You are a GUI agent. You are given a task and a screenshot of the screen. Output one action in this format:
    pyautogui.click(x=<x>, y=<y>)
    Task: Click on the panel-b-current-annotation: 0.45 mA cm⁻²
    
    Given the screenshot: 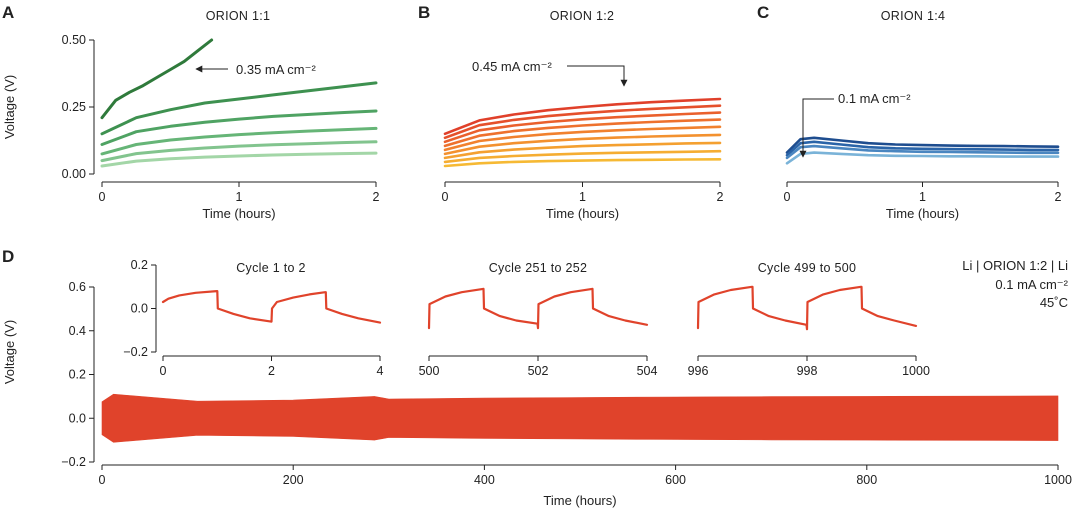 What is the action you would take?
    pyautogui.click(x=512, y=66)
    